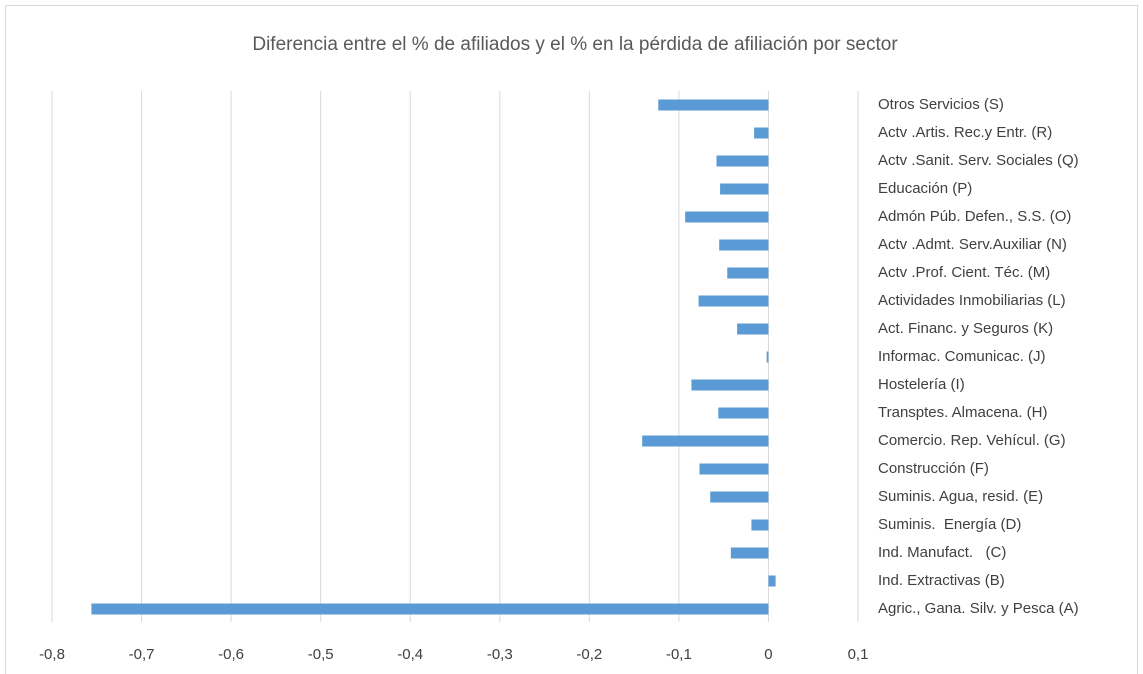  Describe the element at coordinates (933, 468) in the screenshot. I see `y-tick-label: Construcción (F)` at that location.